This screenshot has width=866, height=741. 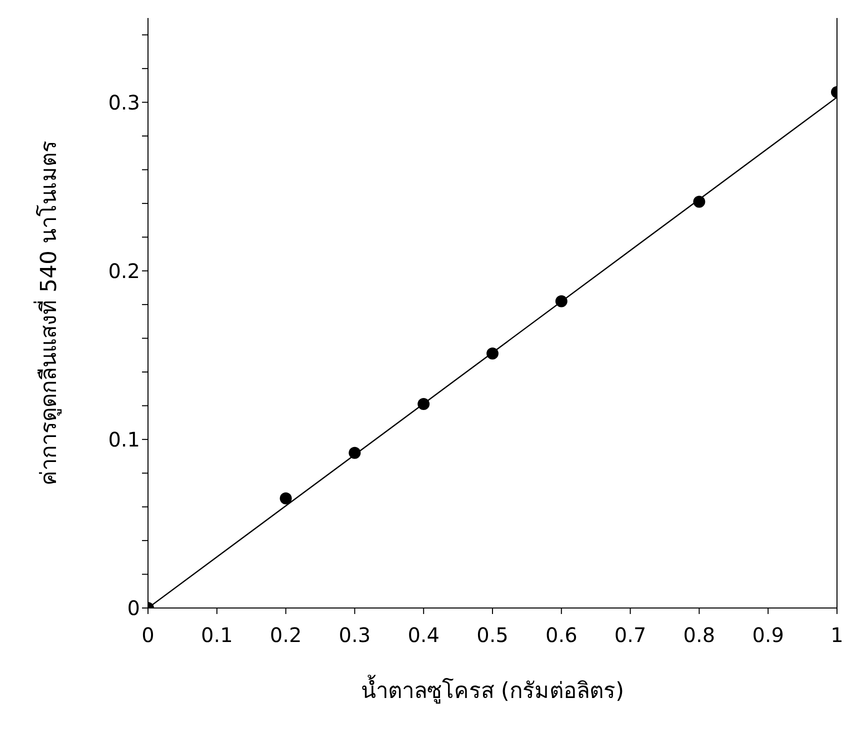 What do you see at coordinates (133, 608) in the screenshot?
I see `y-tick-label: 0` at bounding box center [133, 608].